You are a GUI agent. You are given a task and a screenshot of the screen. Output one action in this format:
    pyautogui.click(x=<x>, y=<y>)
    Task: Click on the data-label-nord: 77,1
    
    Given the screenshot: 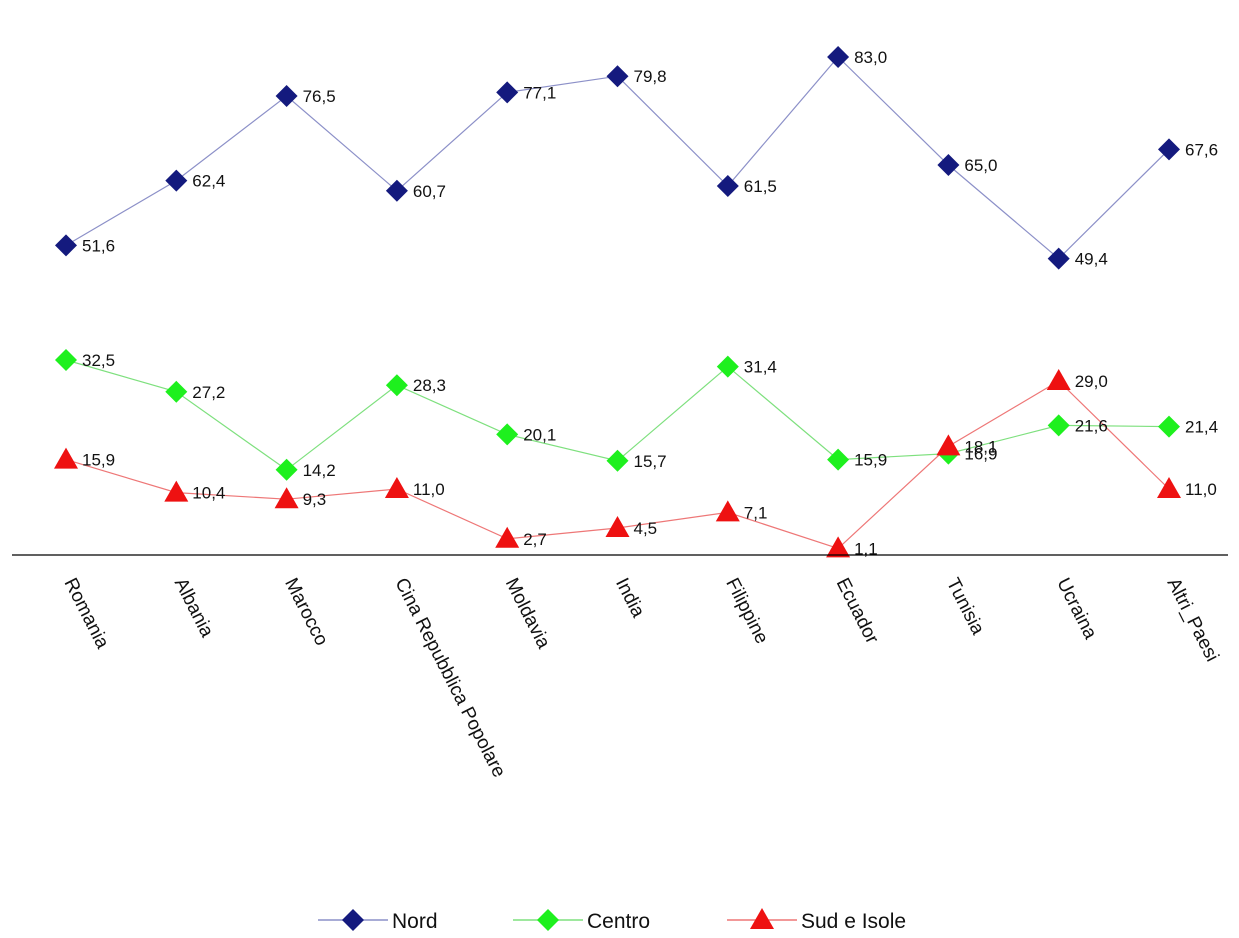 What is the action you would take?
    pyautogui.click(x=539, y=92)
    